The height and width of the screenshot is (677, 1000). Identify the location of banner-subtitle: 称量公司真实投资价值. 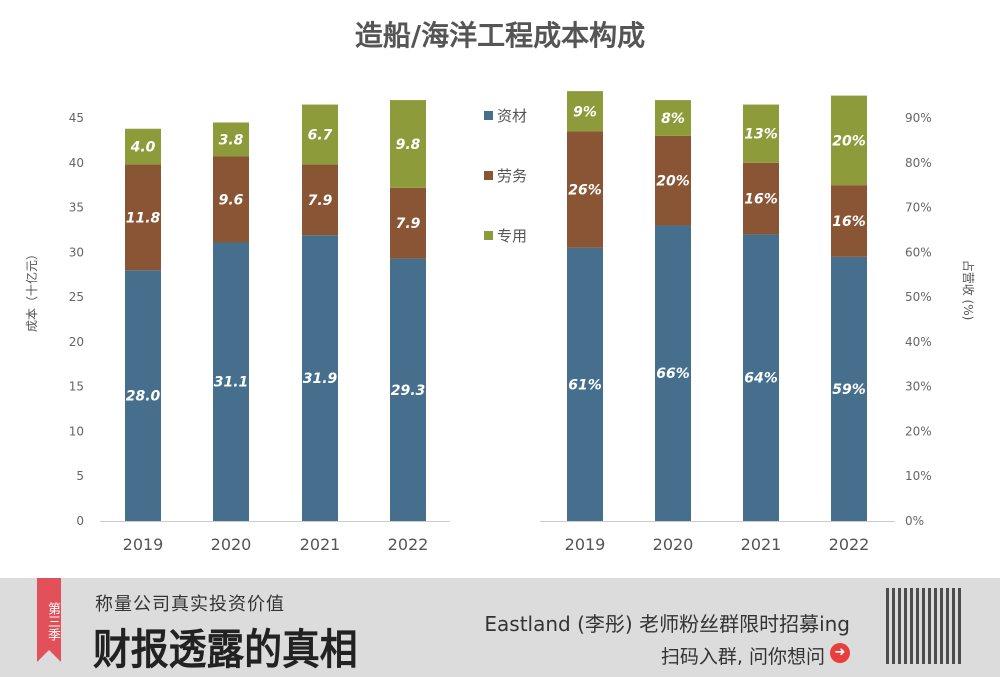
(190, 604).